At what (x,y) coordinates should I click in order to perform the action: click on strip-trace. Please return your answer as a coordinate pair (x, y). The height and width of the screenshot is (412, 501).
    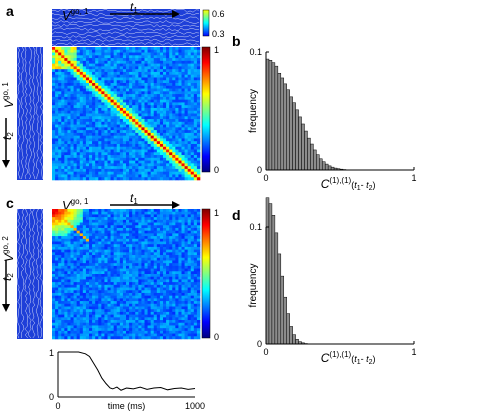
    Looking at the image, I should click on (125, 25).